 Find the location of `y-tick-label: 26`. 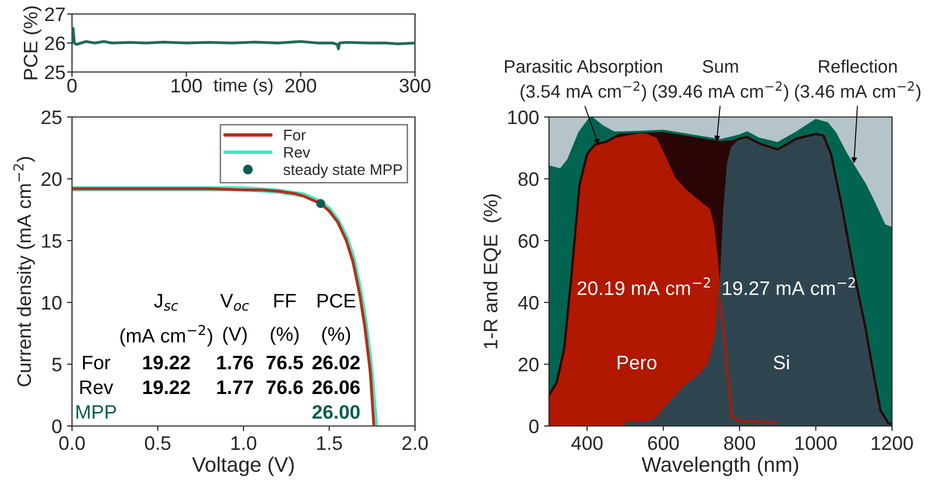

y-tick-label: 26 is located at coordinates (55, 43).